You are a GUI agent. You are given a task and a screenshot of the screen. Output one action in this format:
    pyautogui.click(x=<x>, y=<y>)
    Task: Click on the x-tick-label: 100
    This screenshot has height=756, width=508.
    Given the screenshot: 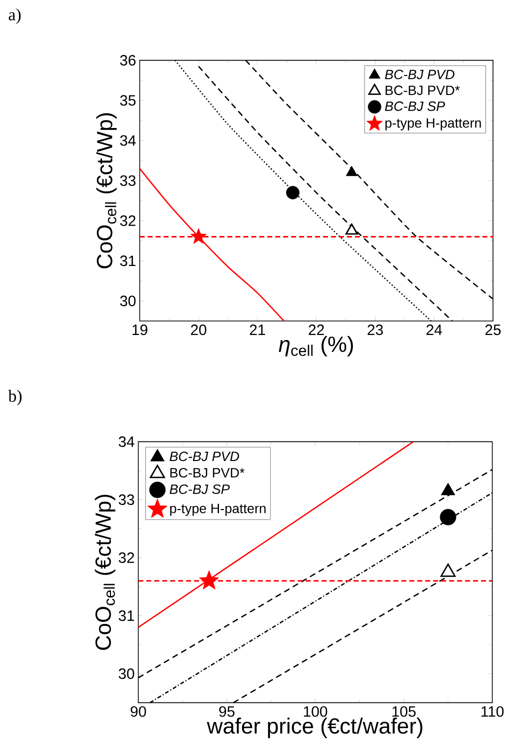 What is the action you would take?
    pyautogui.click(x=316, y=711)
    